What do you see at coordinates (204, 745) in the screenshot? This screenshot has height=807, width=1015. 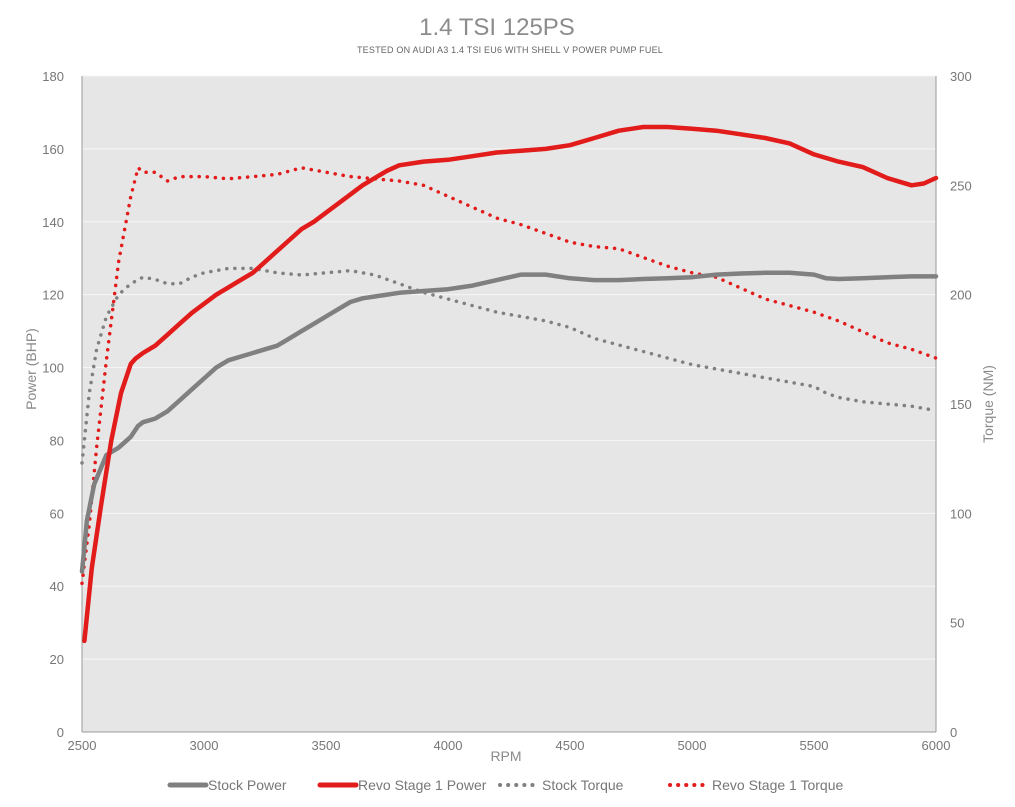 I see `x-tick-label: 3000` at bounding box center [204, 745].